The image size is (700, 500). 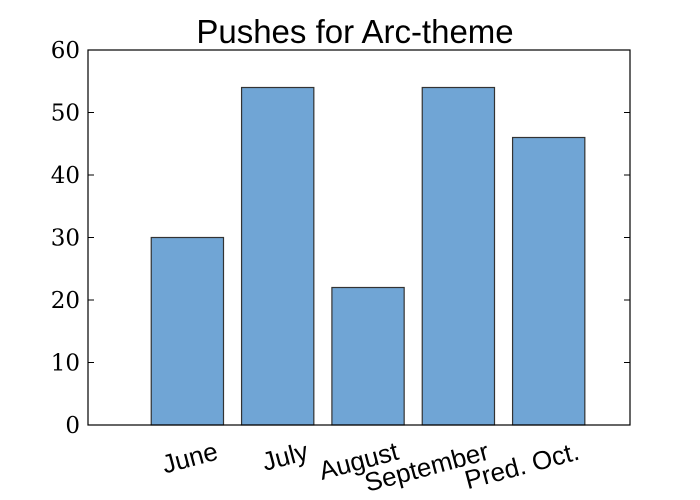 What do you see at coordinates (65, 301) in the screenshot?
I see `y-tick-label: 20` at bounding box center [65, 301].